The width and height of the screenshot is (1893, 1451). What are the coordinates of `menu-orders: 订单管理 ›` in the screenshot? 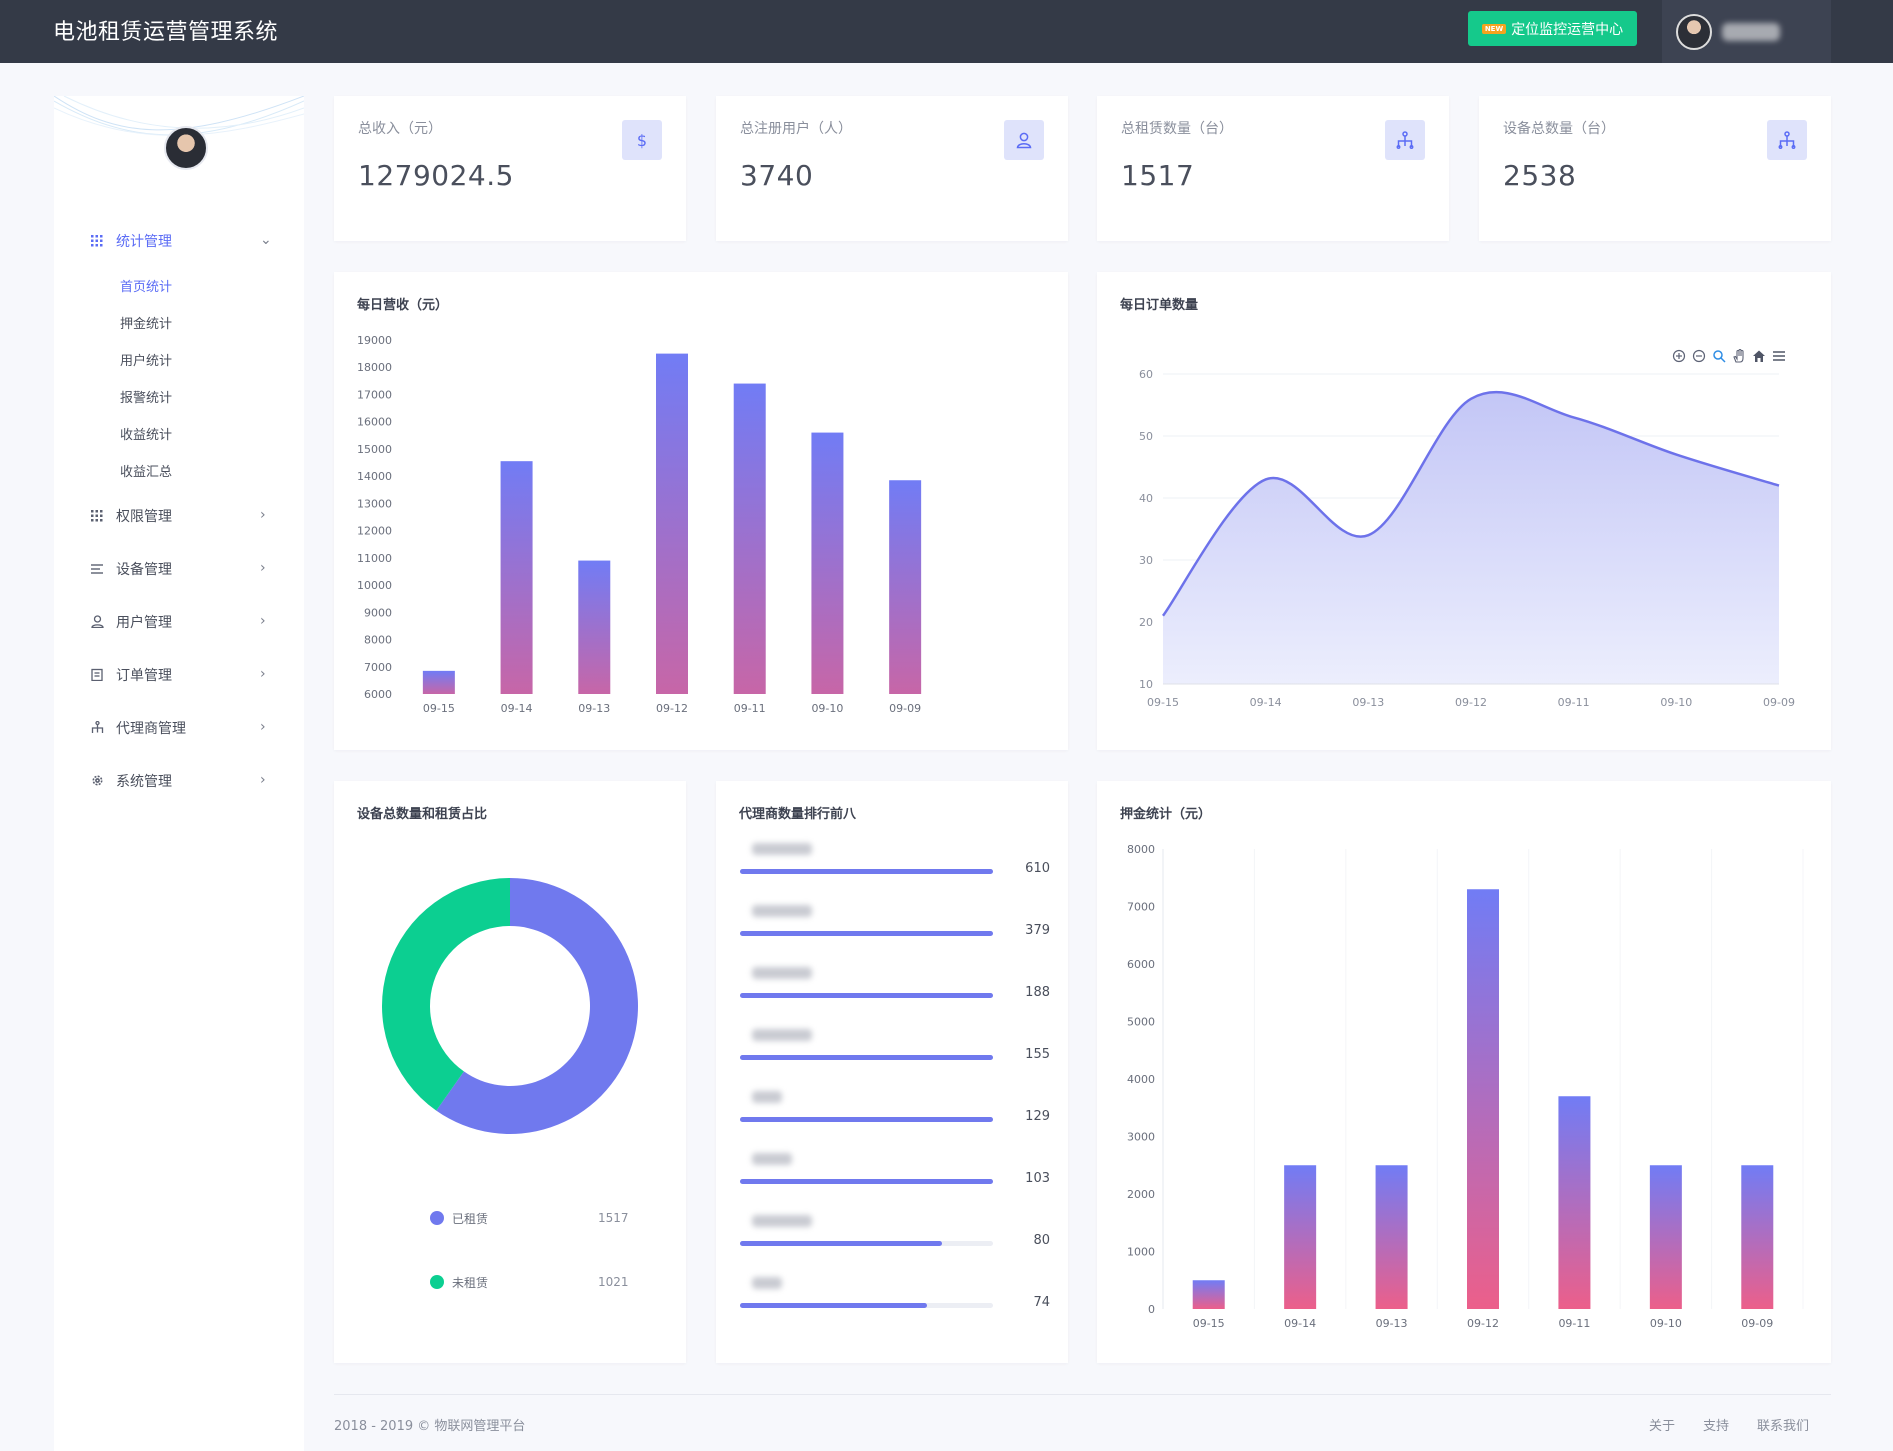 It's located at (179, 674).